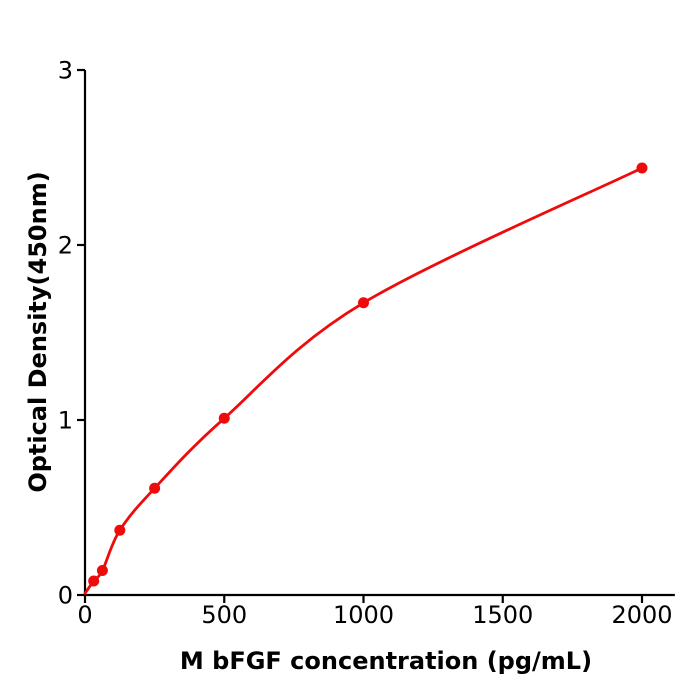 The image size is (700, 700). Describe the element at coordinates (65, 421) in the screenshot. I see `y-tick-label: 1` at that location.